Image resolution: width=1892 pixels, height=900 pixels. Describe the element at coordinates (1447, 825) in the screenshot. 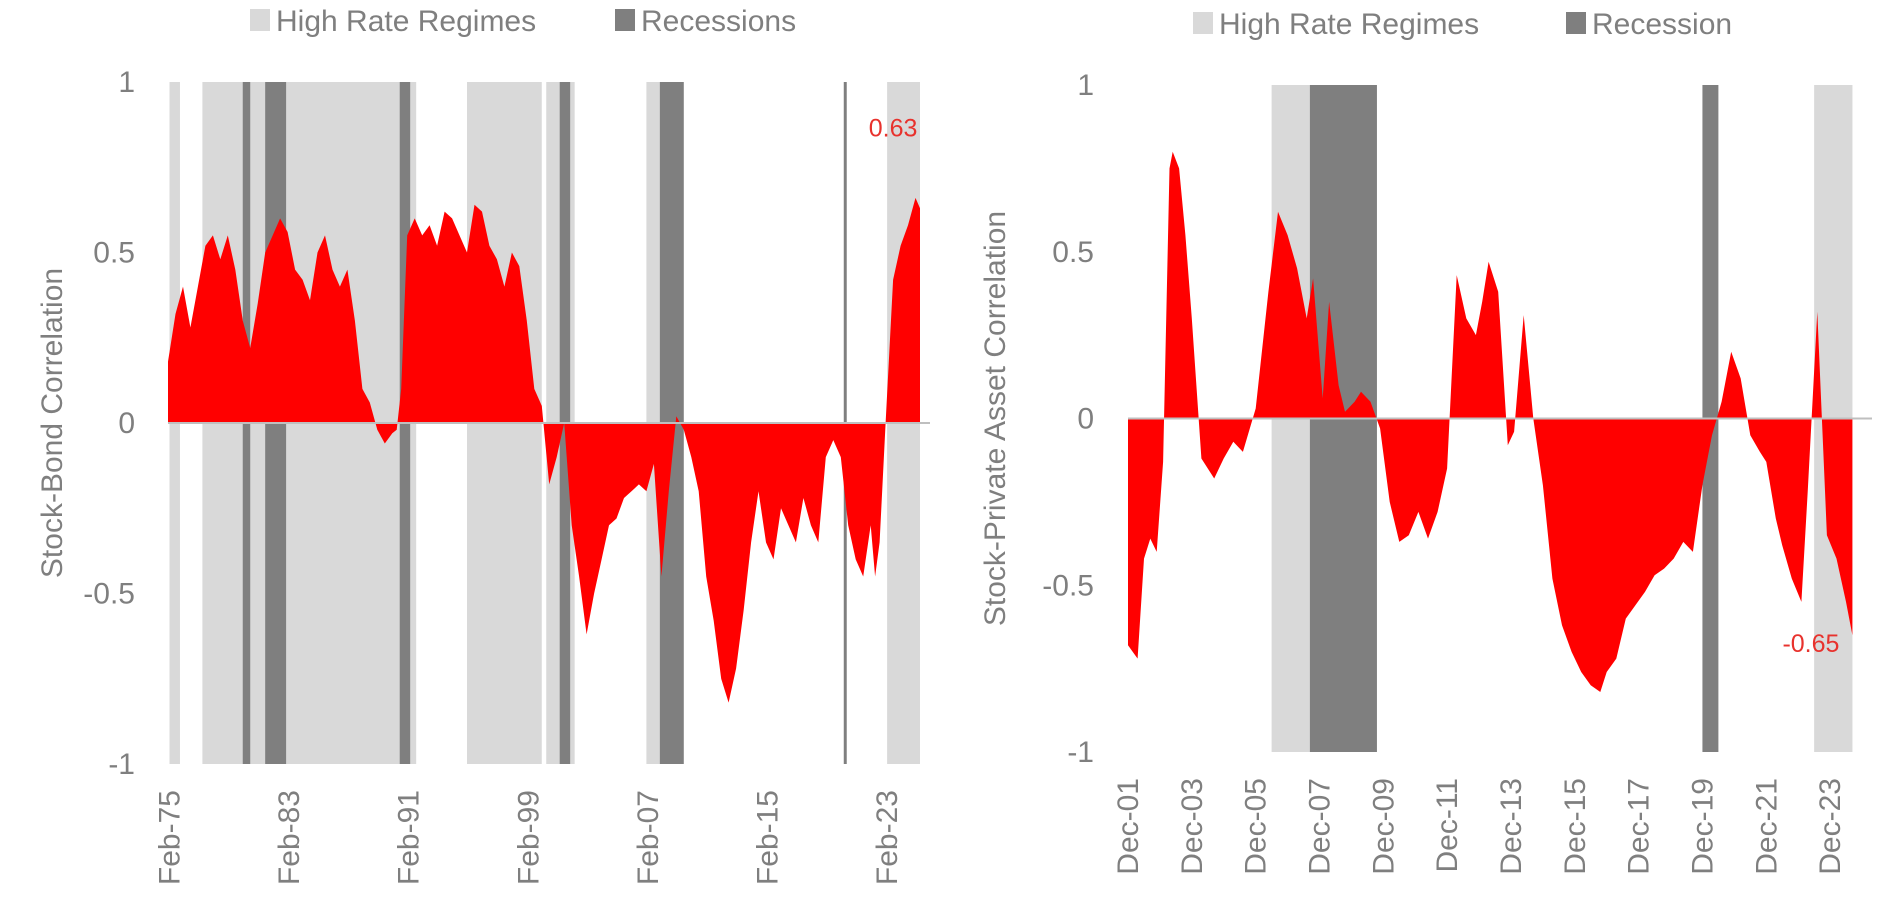

I see `x-tick-label: Dec-11` at that location.